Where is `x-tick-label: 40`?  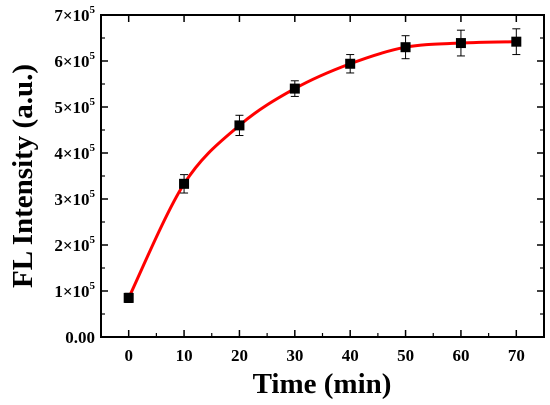
x-tick-label: 40 is located at coordinates (350, 355).